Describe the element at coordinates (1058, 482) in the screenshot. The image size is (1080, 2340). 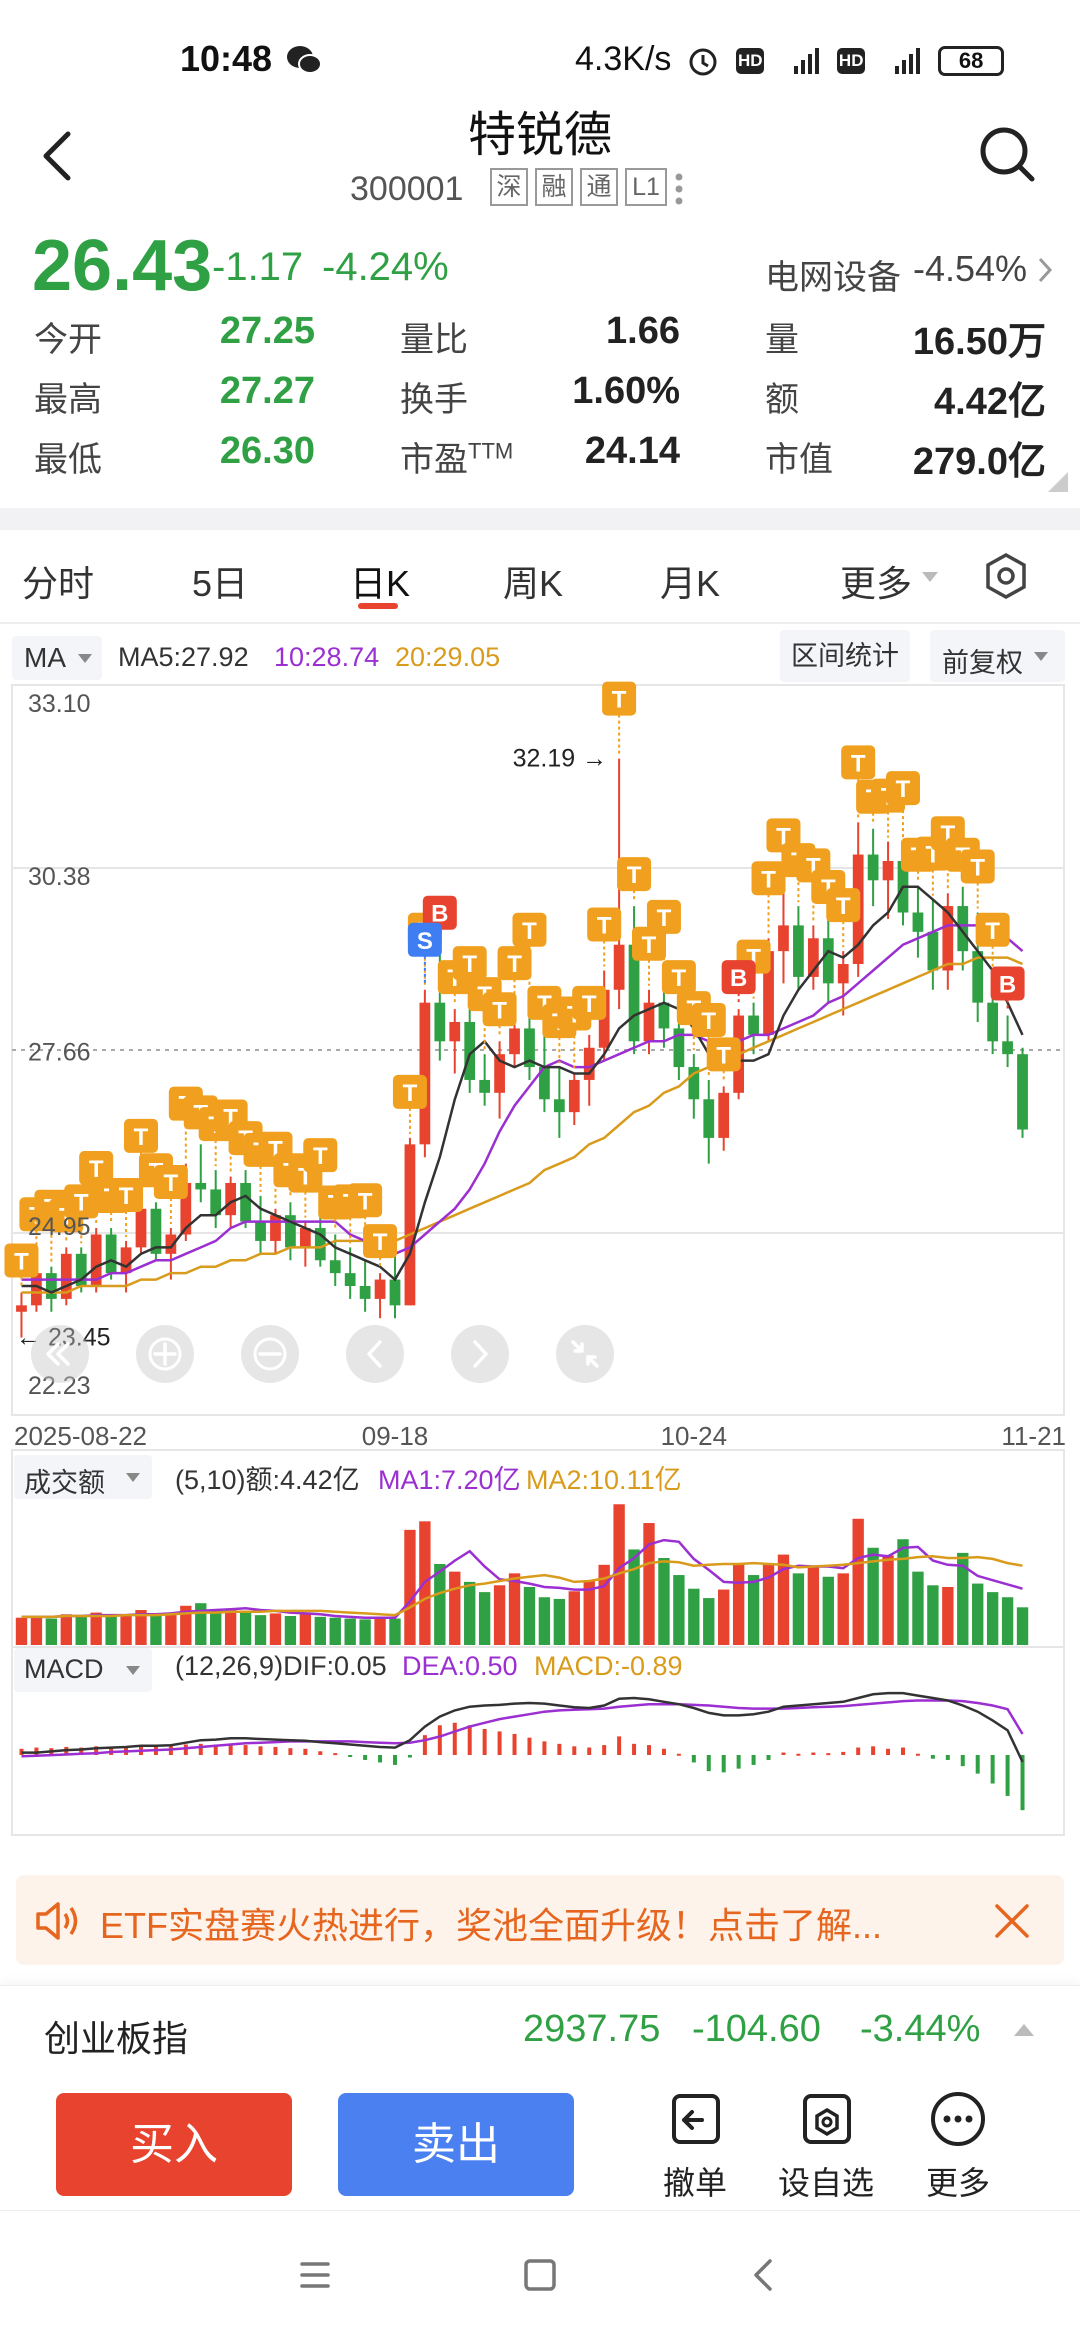
I see `expand-corner-icon` at that location.